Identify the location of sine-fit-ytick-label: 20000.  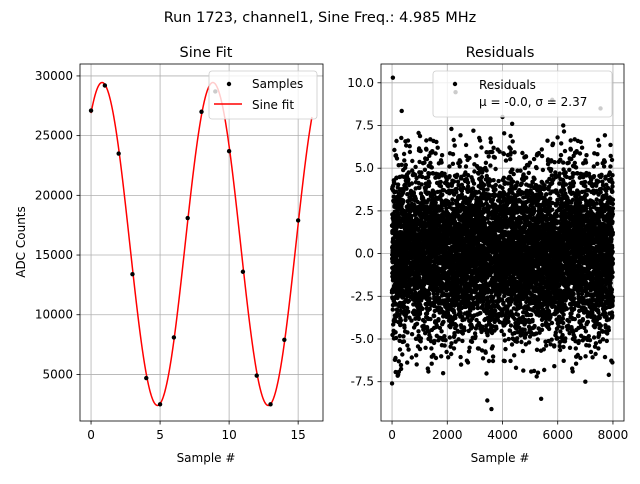
(54, 195).